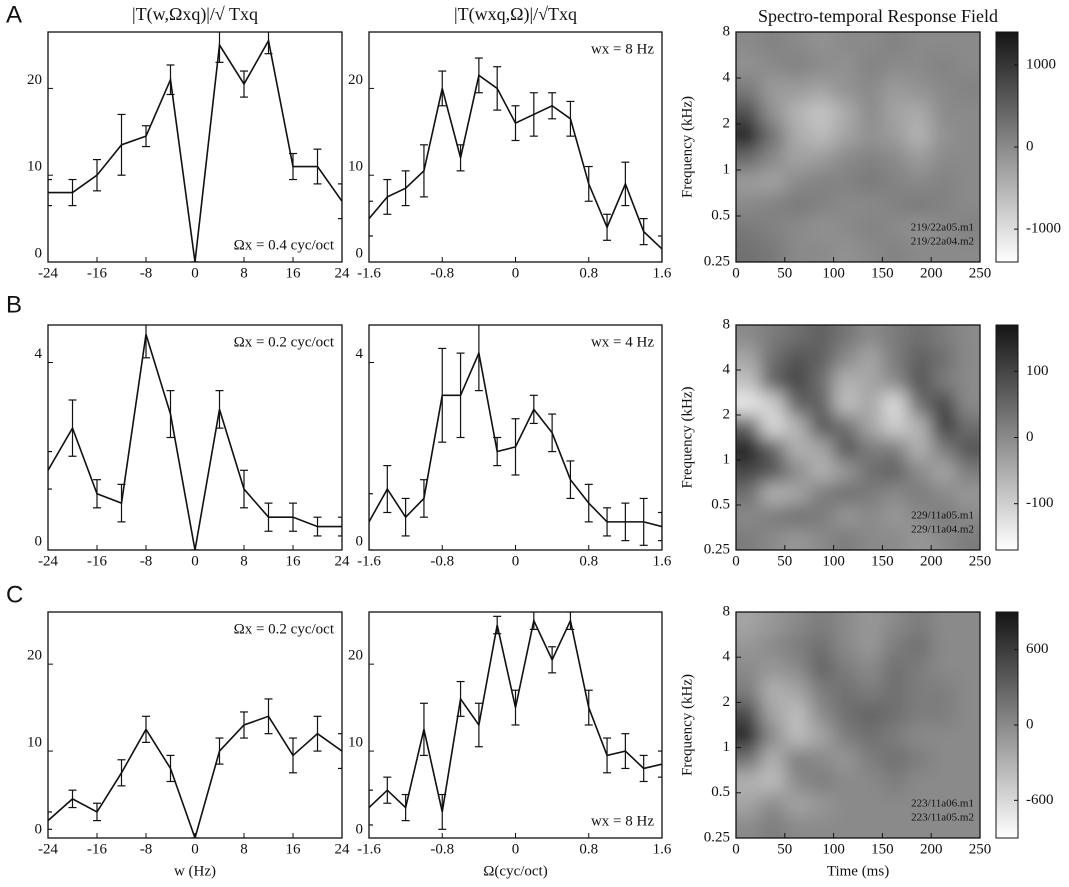 This screenshot has width=1069, height=887. I want to click on x-tick-label: 200, so click(931, 273).